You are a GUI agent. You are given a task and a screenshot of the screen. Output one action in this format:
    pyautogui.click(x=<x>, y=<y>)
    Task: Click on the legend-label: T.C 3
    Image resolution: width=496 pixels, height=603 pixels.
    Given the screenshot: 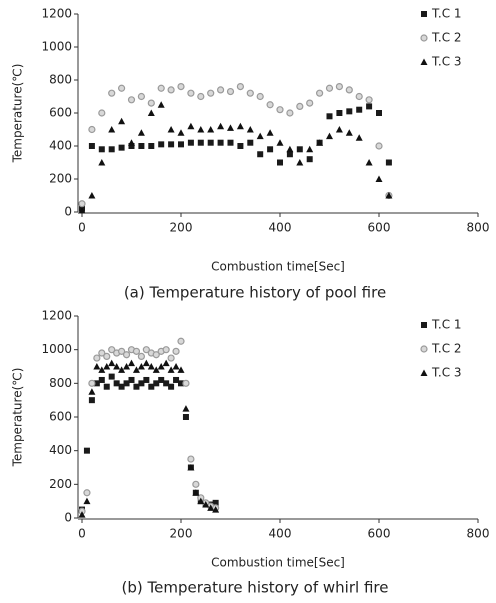 What is the action you would take?
    pyautogui.click(x=446, y=62)
    